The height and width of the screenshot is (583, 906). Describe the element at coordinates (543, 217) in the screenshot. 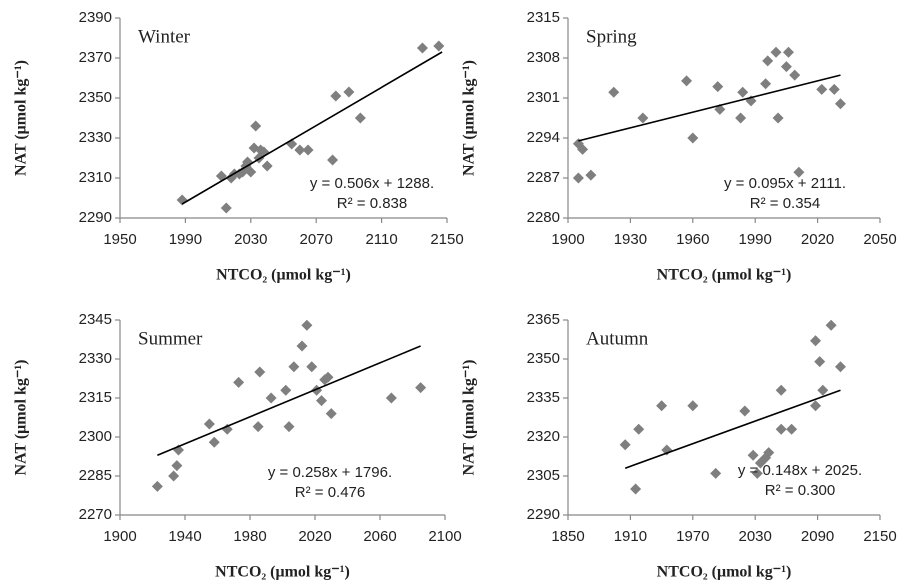

I see `y-tick-label: 2280` at that location.